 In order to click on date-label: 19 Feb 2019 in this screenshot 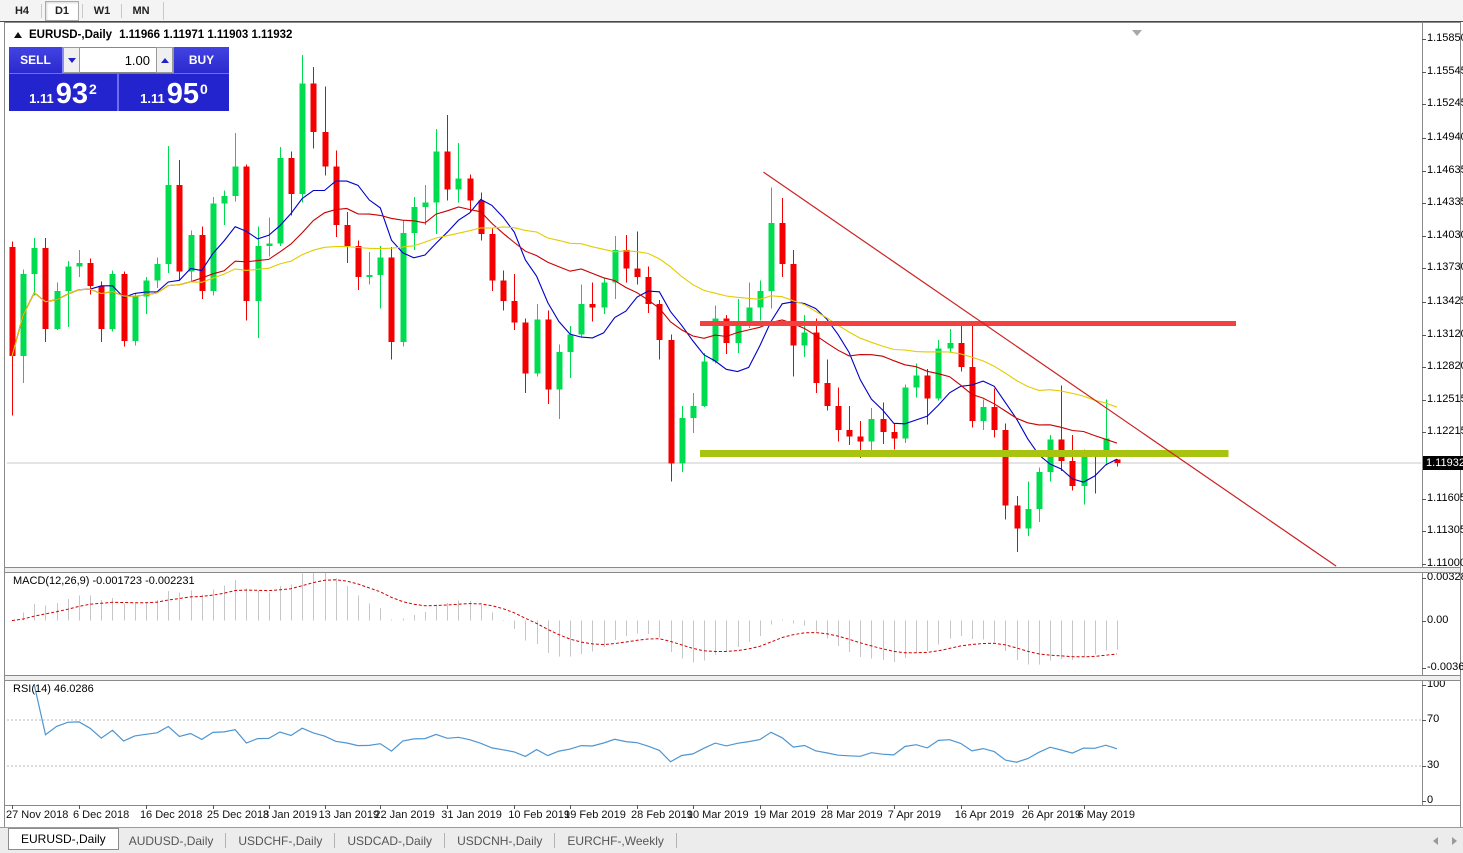, I will do `click(595, 815)`.